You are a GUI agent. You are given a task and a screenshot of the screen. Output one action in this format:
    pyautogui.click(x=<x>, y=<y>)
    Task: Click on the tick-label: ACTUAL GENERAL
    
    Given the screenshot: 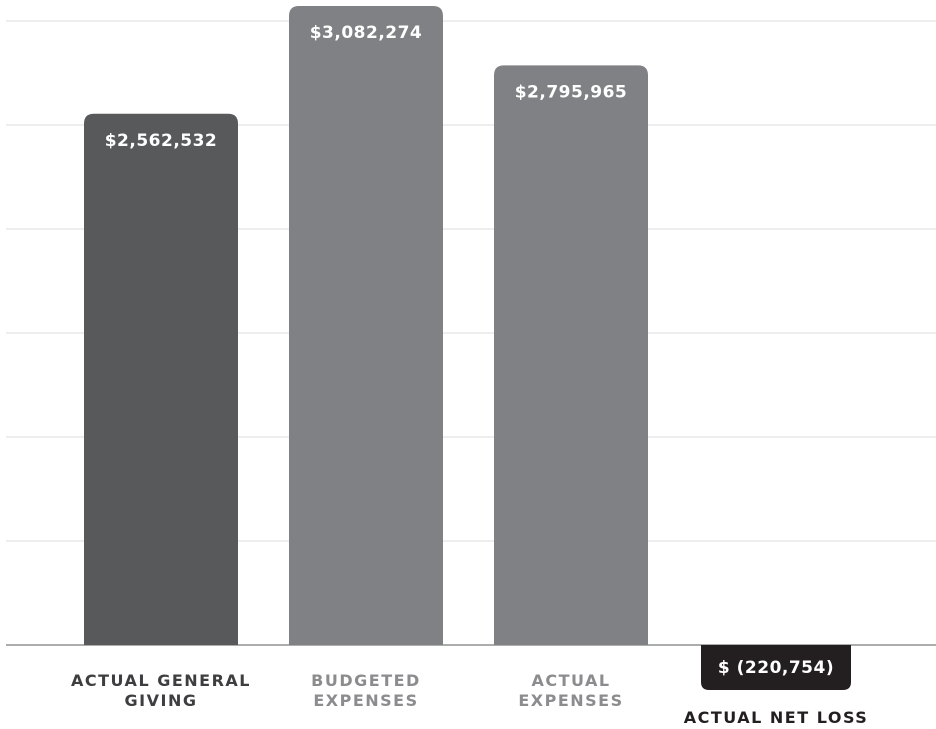 What is the action you would take?
    pyautogui.click(x=161, y=680)
    